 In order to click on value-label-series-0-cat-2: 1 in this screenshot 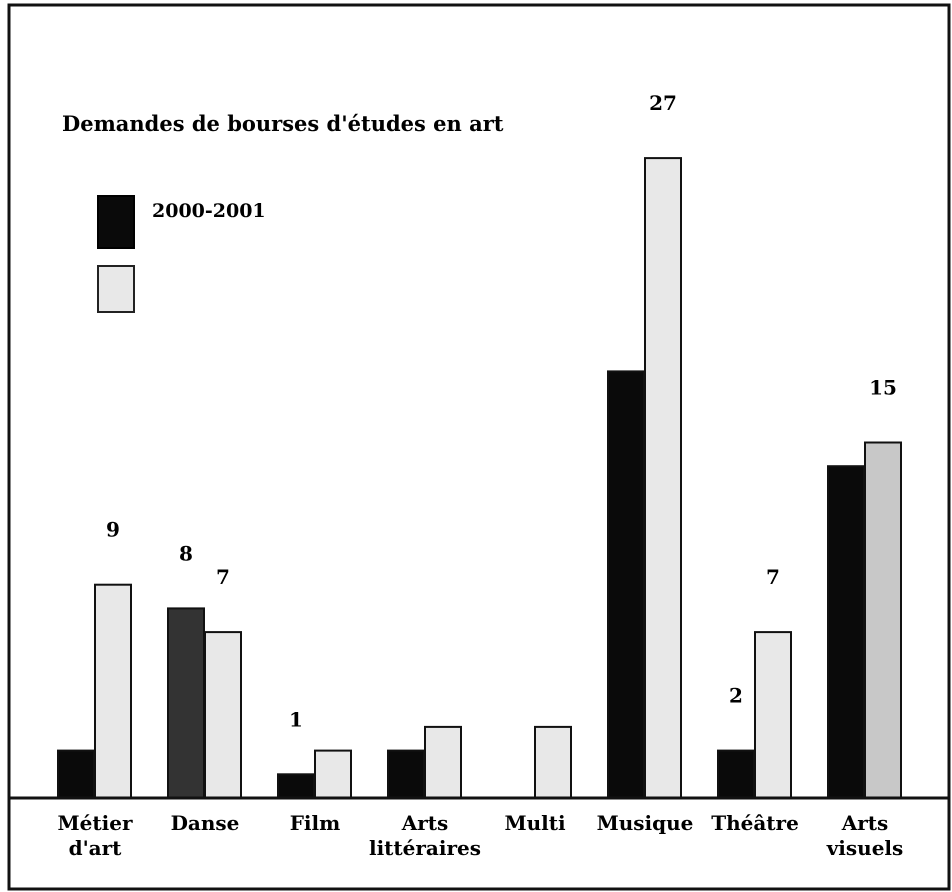, I will do `click(296, 719)`.